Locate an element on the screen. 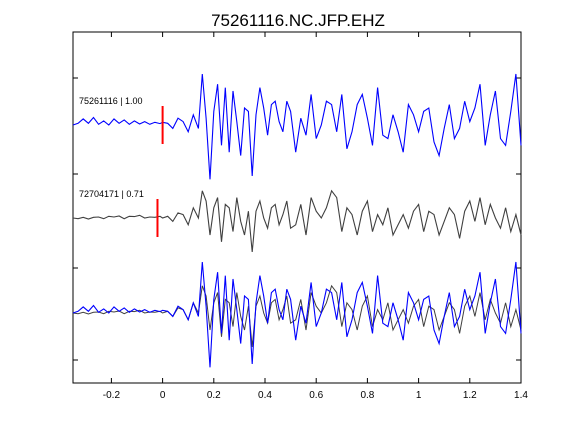  x-tick-label: 1.4 is located at coordinates (521, 395).